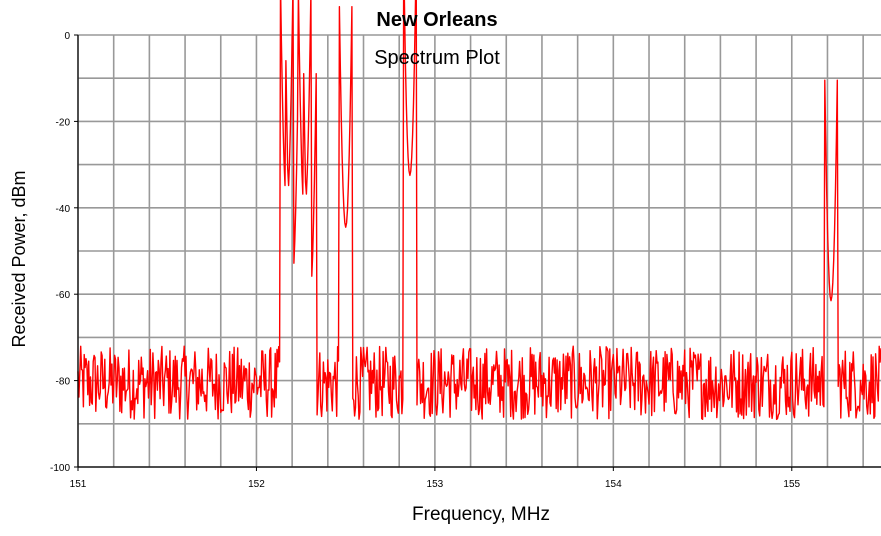 This screenshot has height=536, width=881. Describe the element at coordinates (481, 514) in the screenshot. I see `x-axis-label: Frequency, MHz` at that location.